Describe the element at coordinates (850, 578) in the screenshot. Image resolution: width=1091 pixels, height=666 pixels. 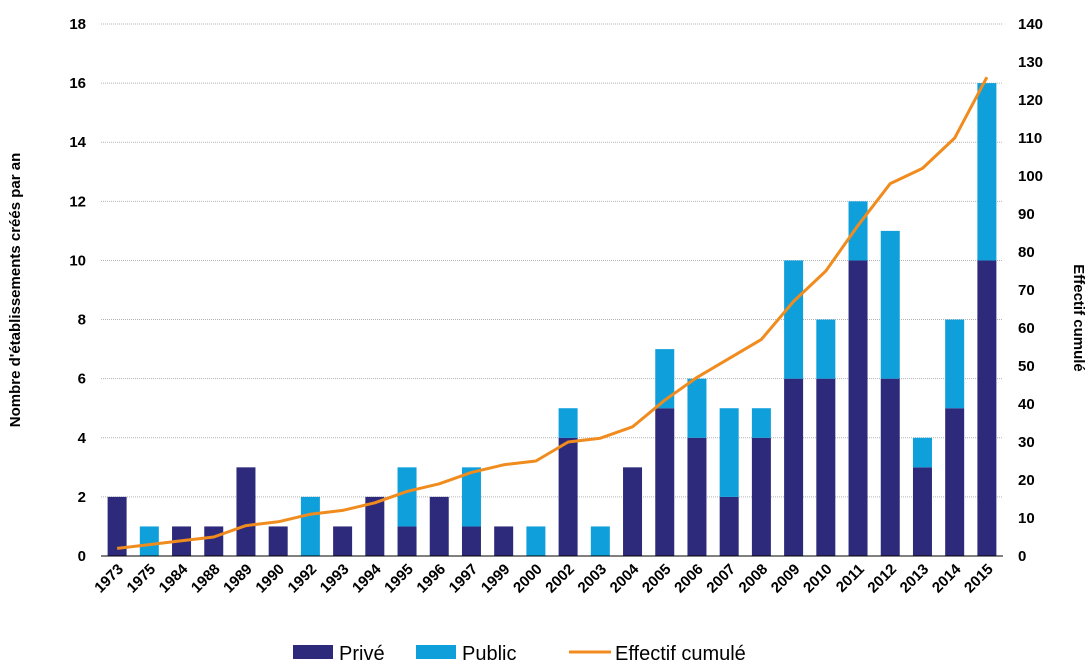
I see `x-tick-label: 2011` at that location.